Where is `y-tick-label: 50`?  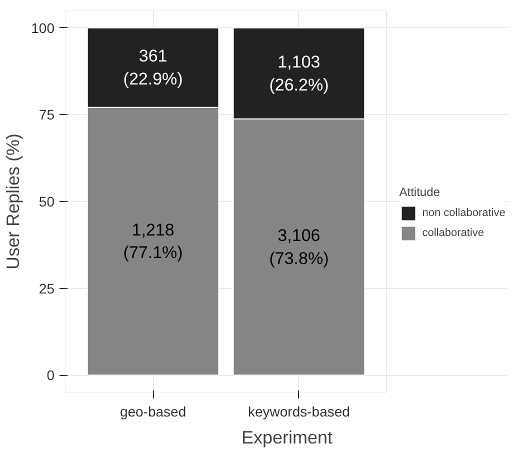 y-tick-label: 50 is located at coordinates (46, 202).